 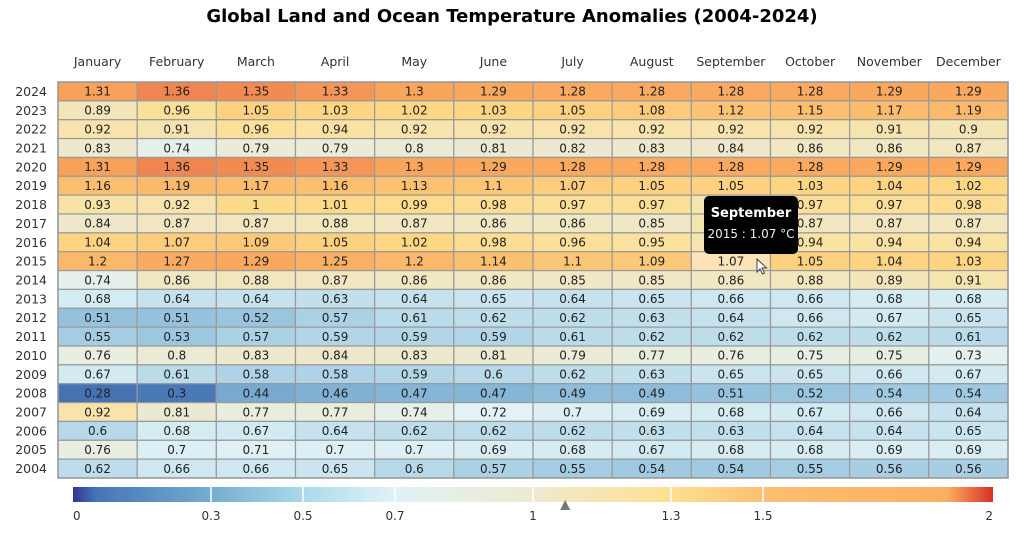 What do you see at coordinates (256, 243) in the screenshot?
I see `cell-value-label: 1.09` at bounding box center [256, 243].